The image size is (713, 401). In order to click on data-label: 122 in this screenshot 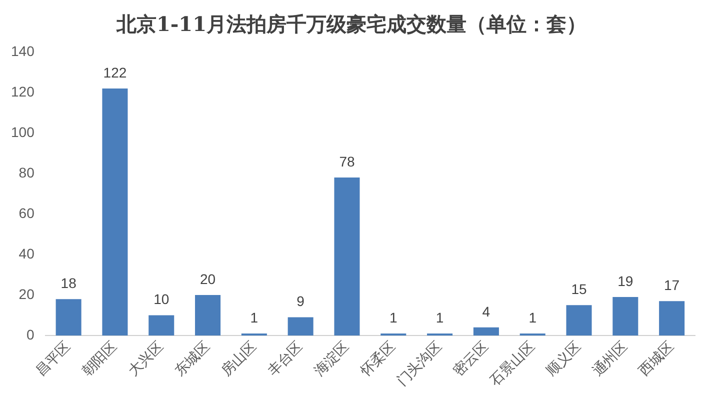, I will do `click(115, 72)`.